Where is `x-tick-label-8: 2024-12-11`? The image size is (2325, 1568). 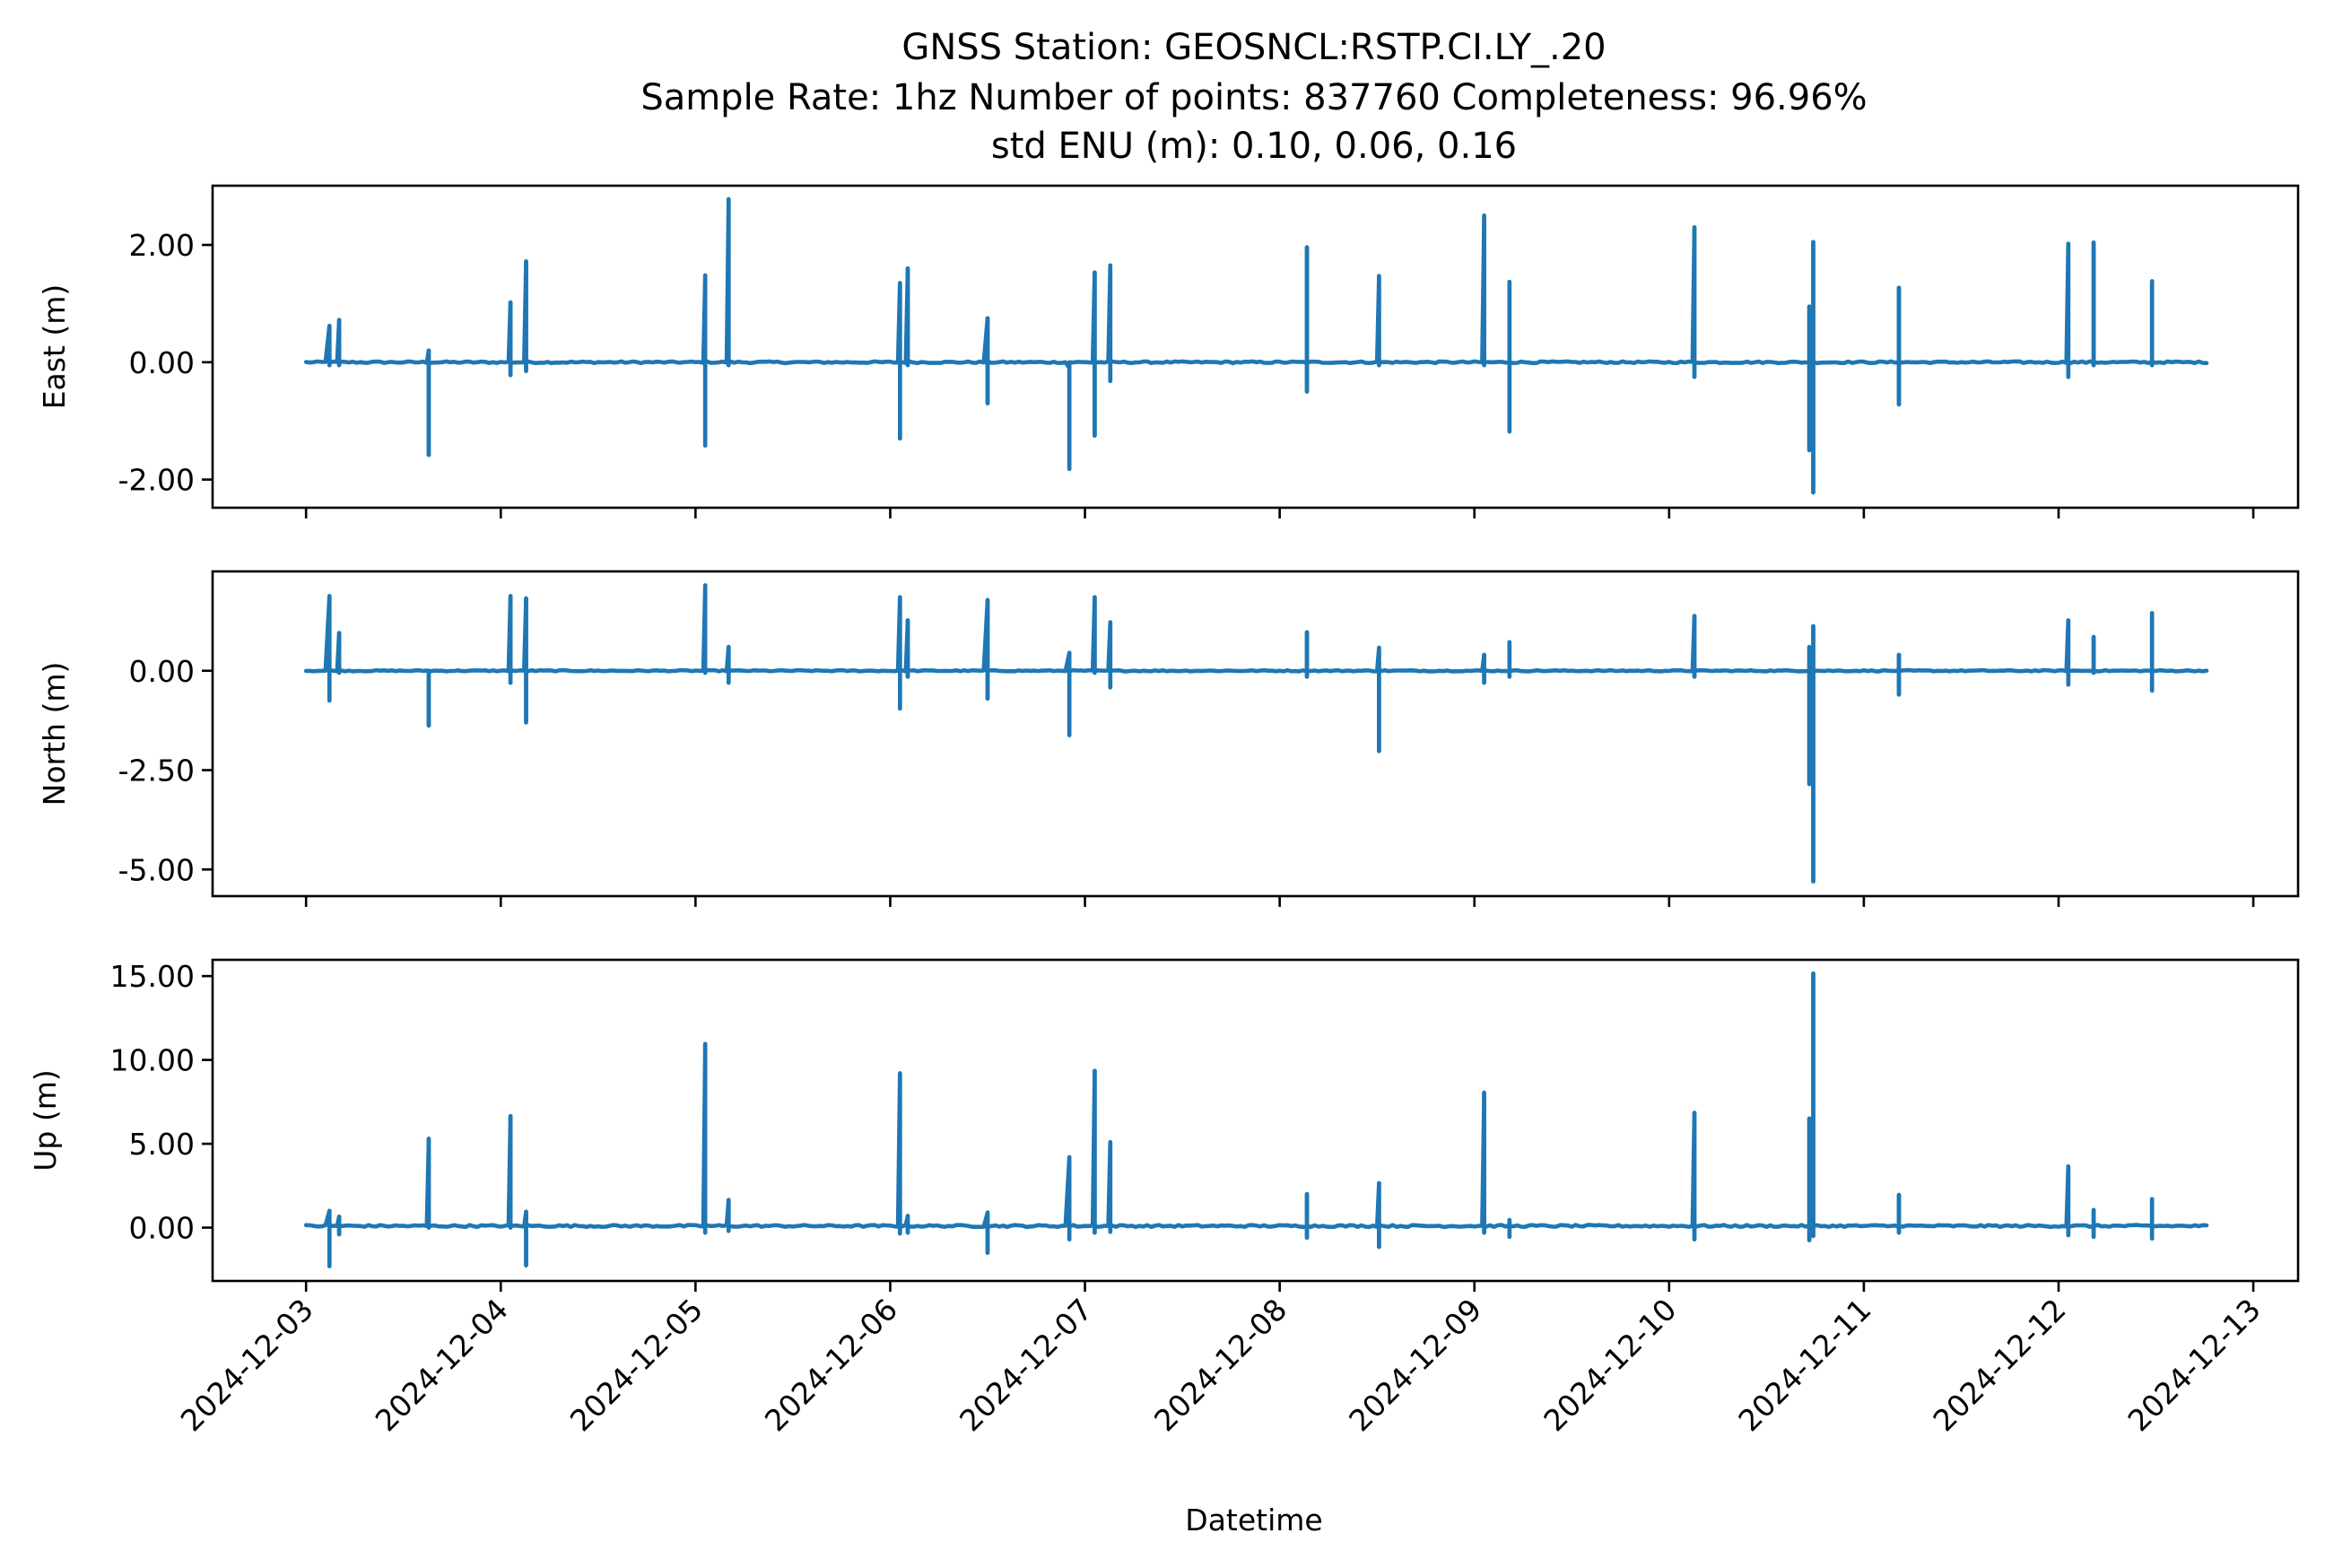 x-tick-label-8: 2024-12-11 is located at coordinates (1804, 1365).